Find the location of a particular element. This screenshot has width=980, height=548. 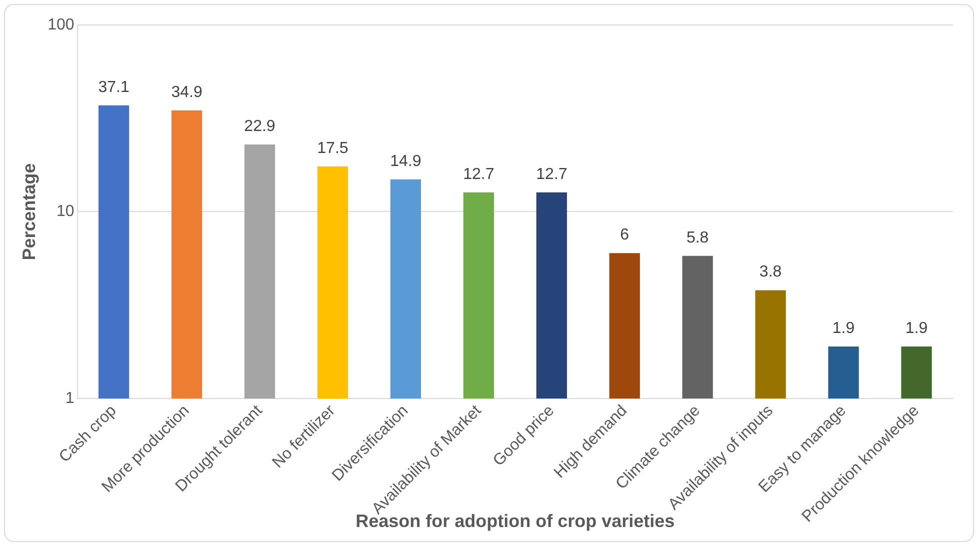

y-axis-title: Percentage is located at coordinates (28, 211).